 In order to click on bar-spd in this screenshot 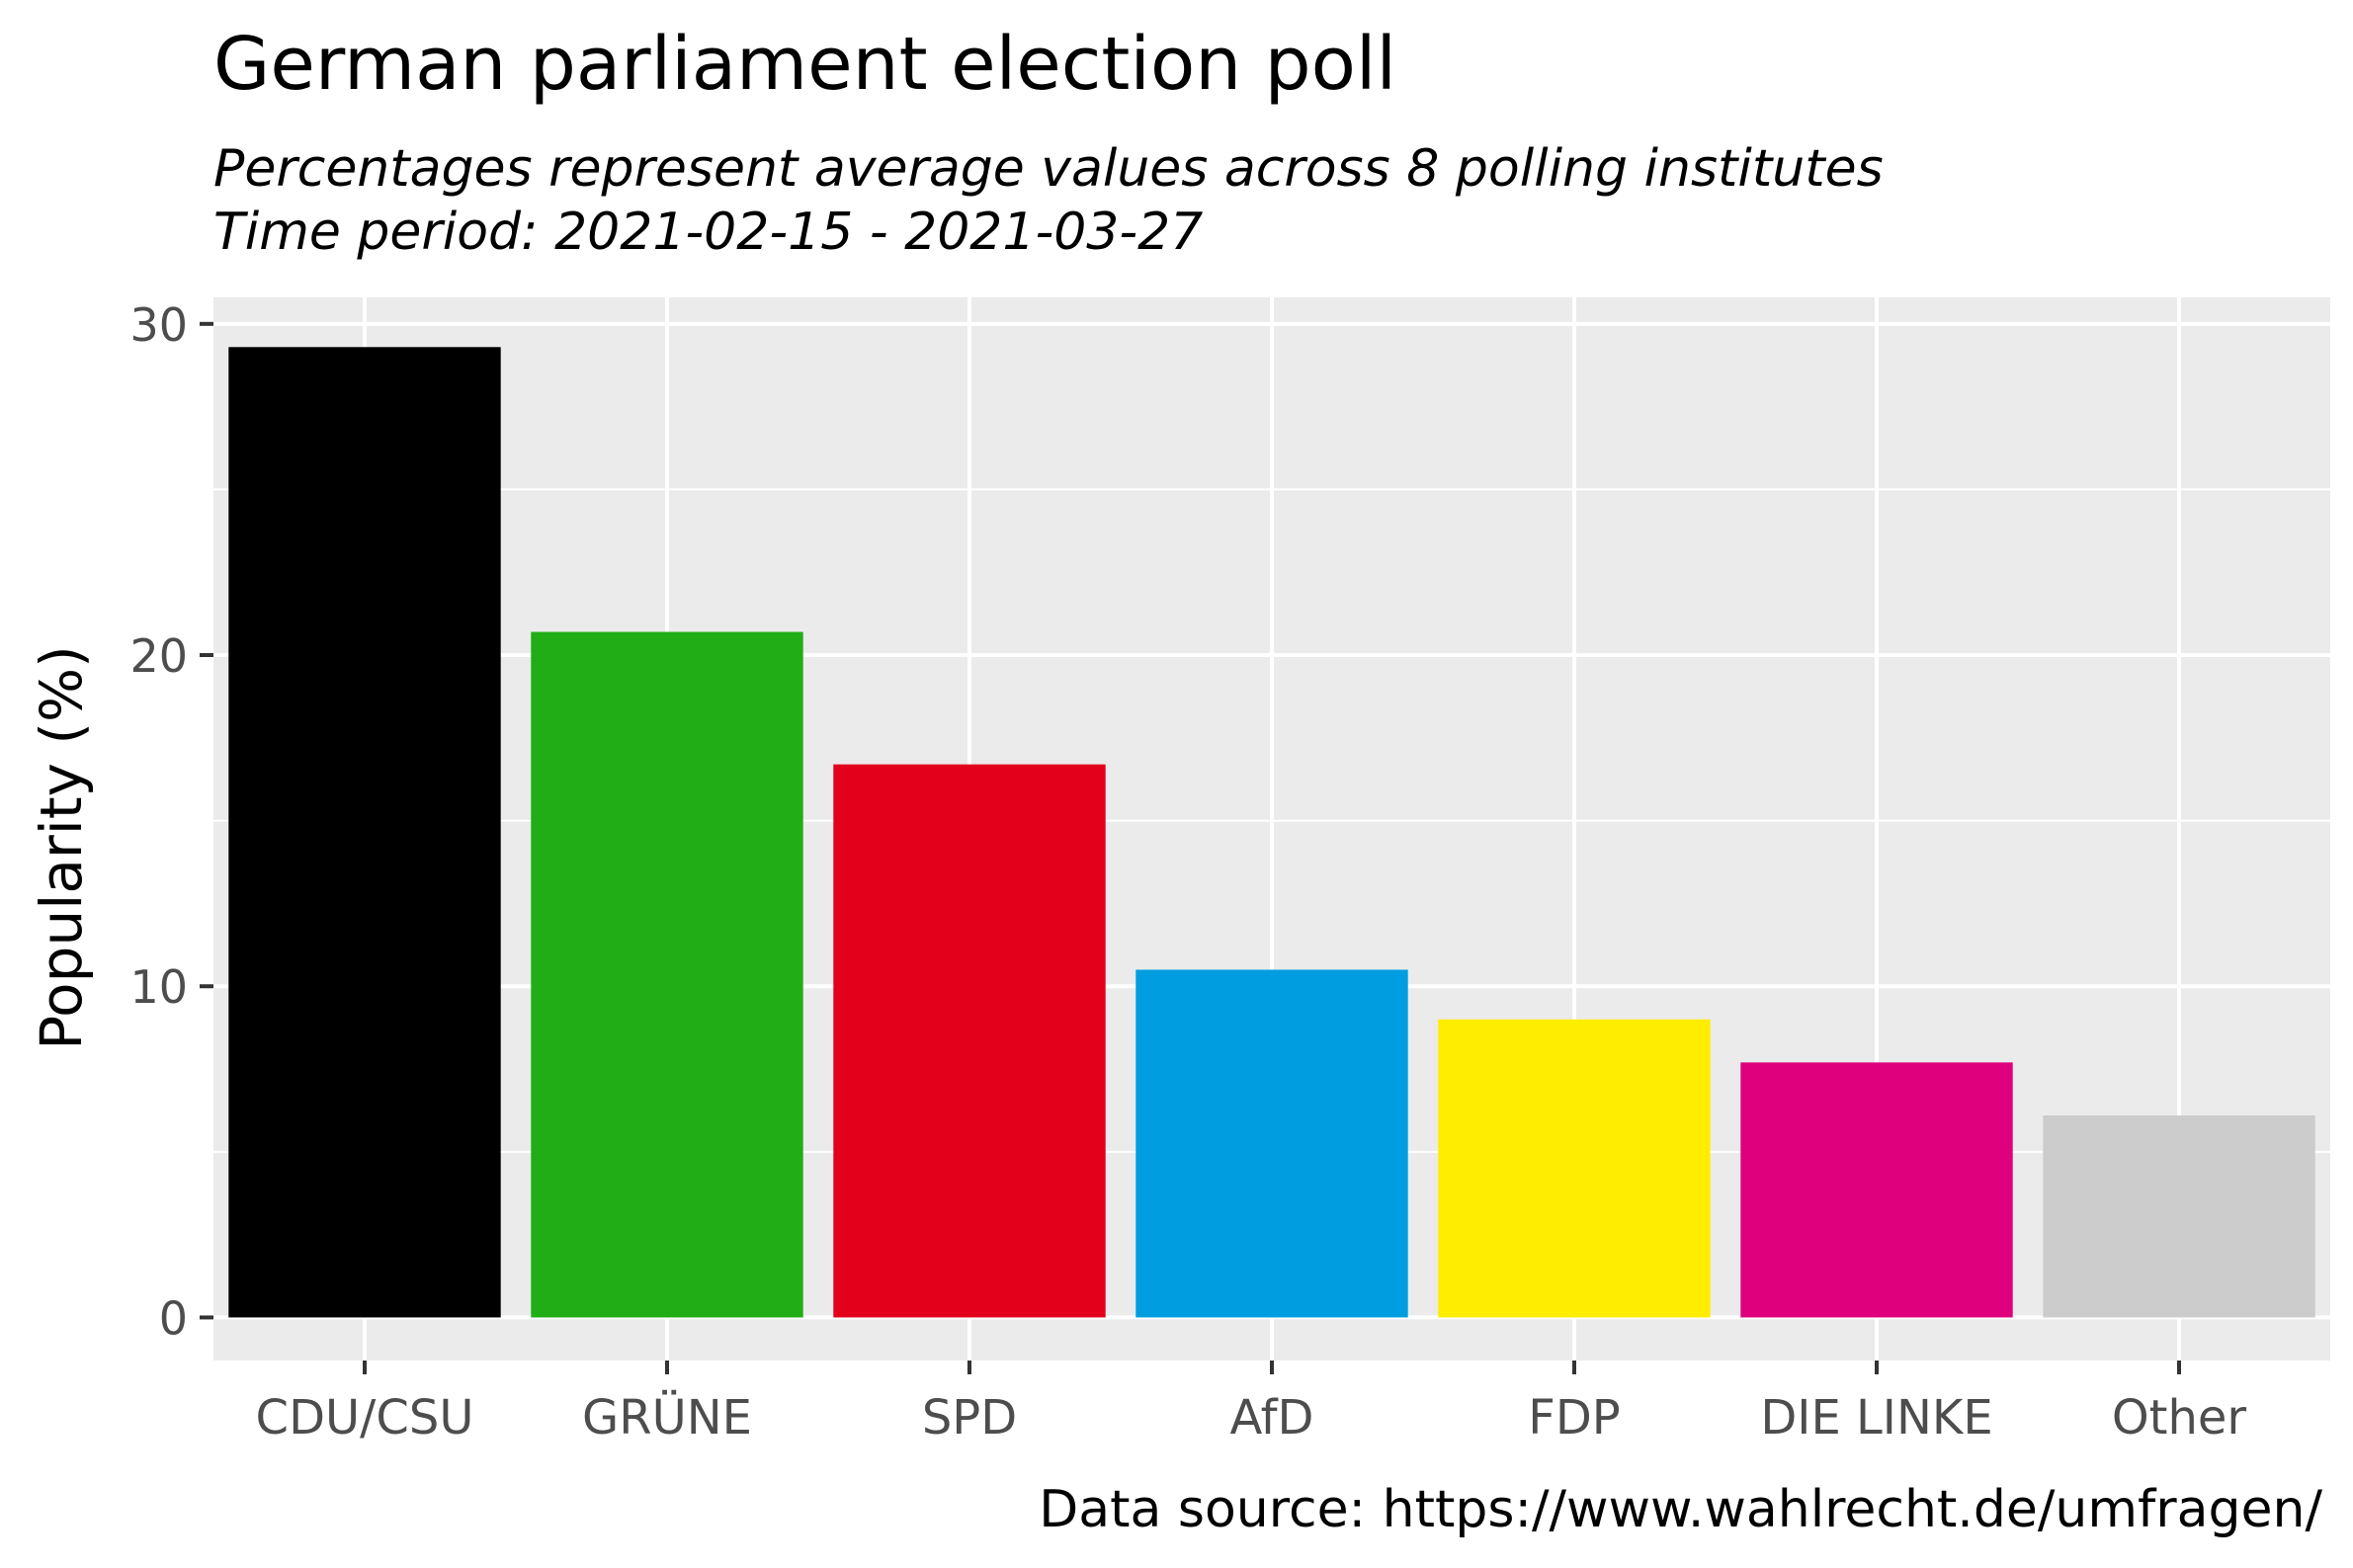, I will do `click(969, 1041)`.